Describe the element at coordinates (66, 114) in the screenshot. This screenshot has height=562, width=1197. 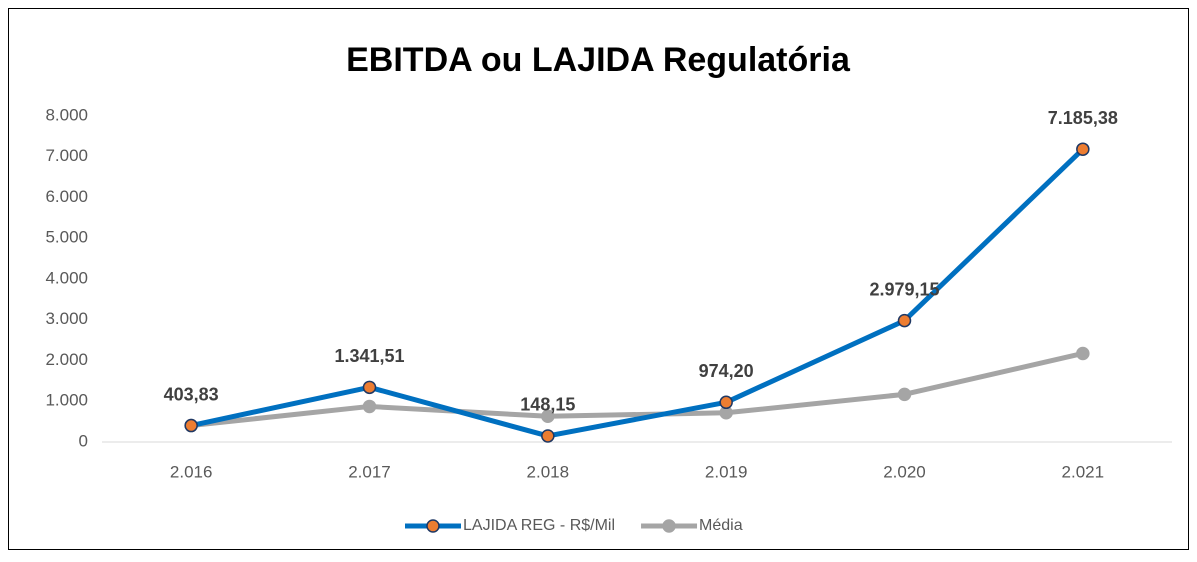
I see `y-tick-label: 8.000` at that location.